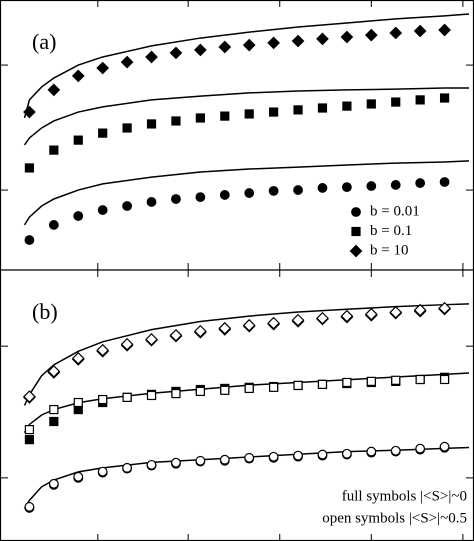  Describe the element at coordinates (389, 250) in the screenshot. I see `legend-label: b = 10` at that location.